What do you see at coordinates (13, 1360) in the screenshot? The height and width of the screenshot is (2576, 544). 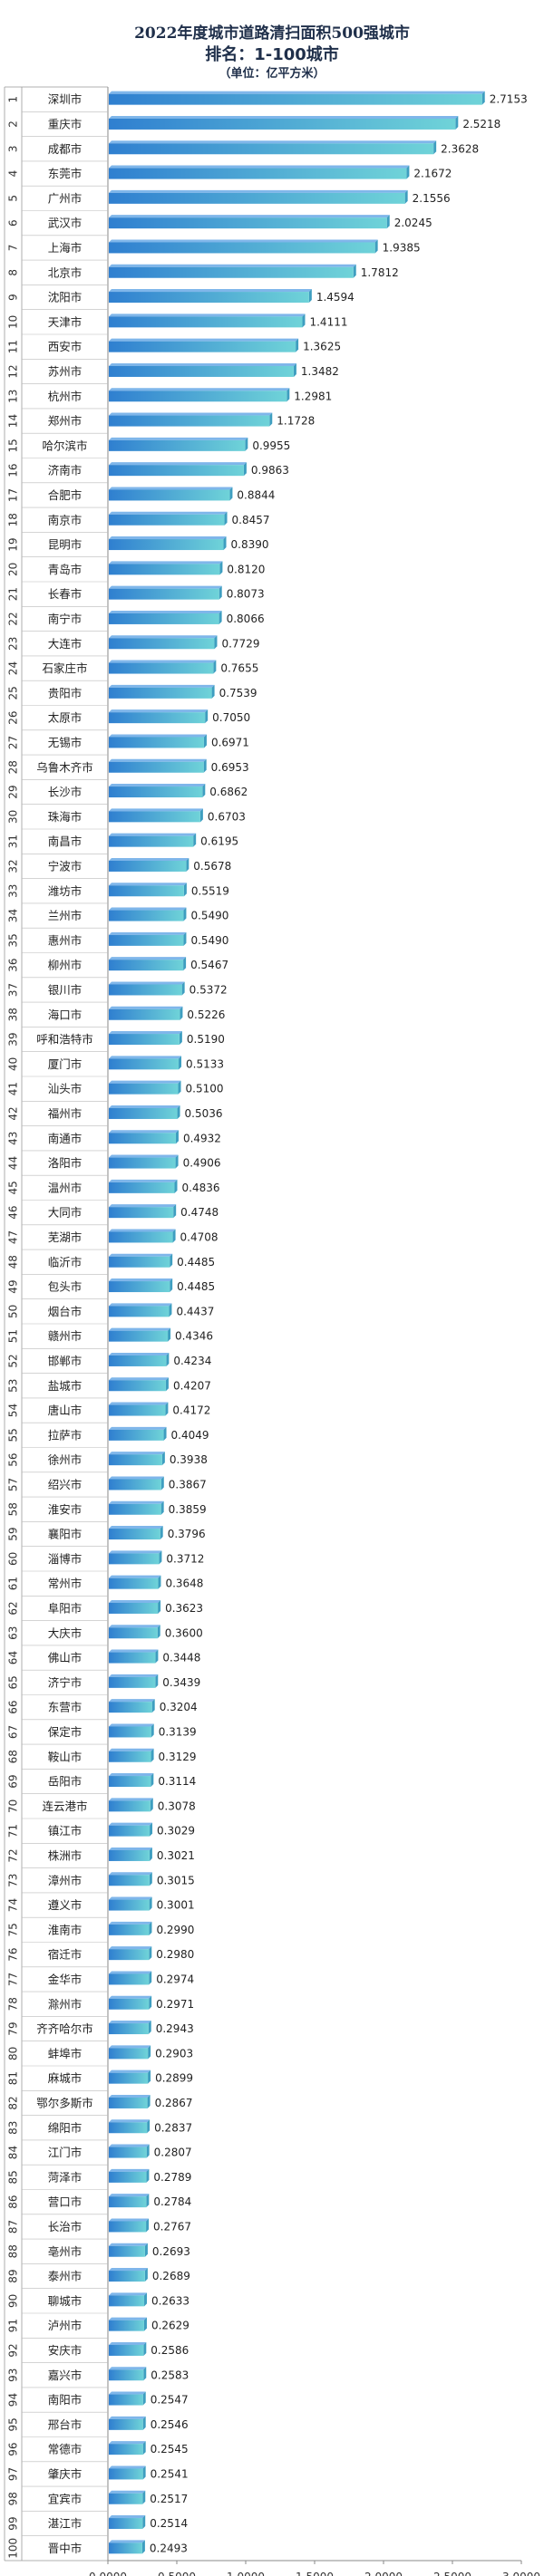 I see `rank-label: 52` at bounding box center [13, 1360].